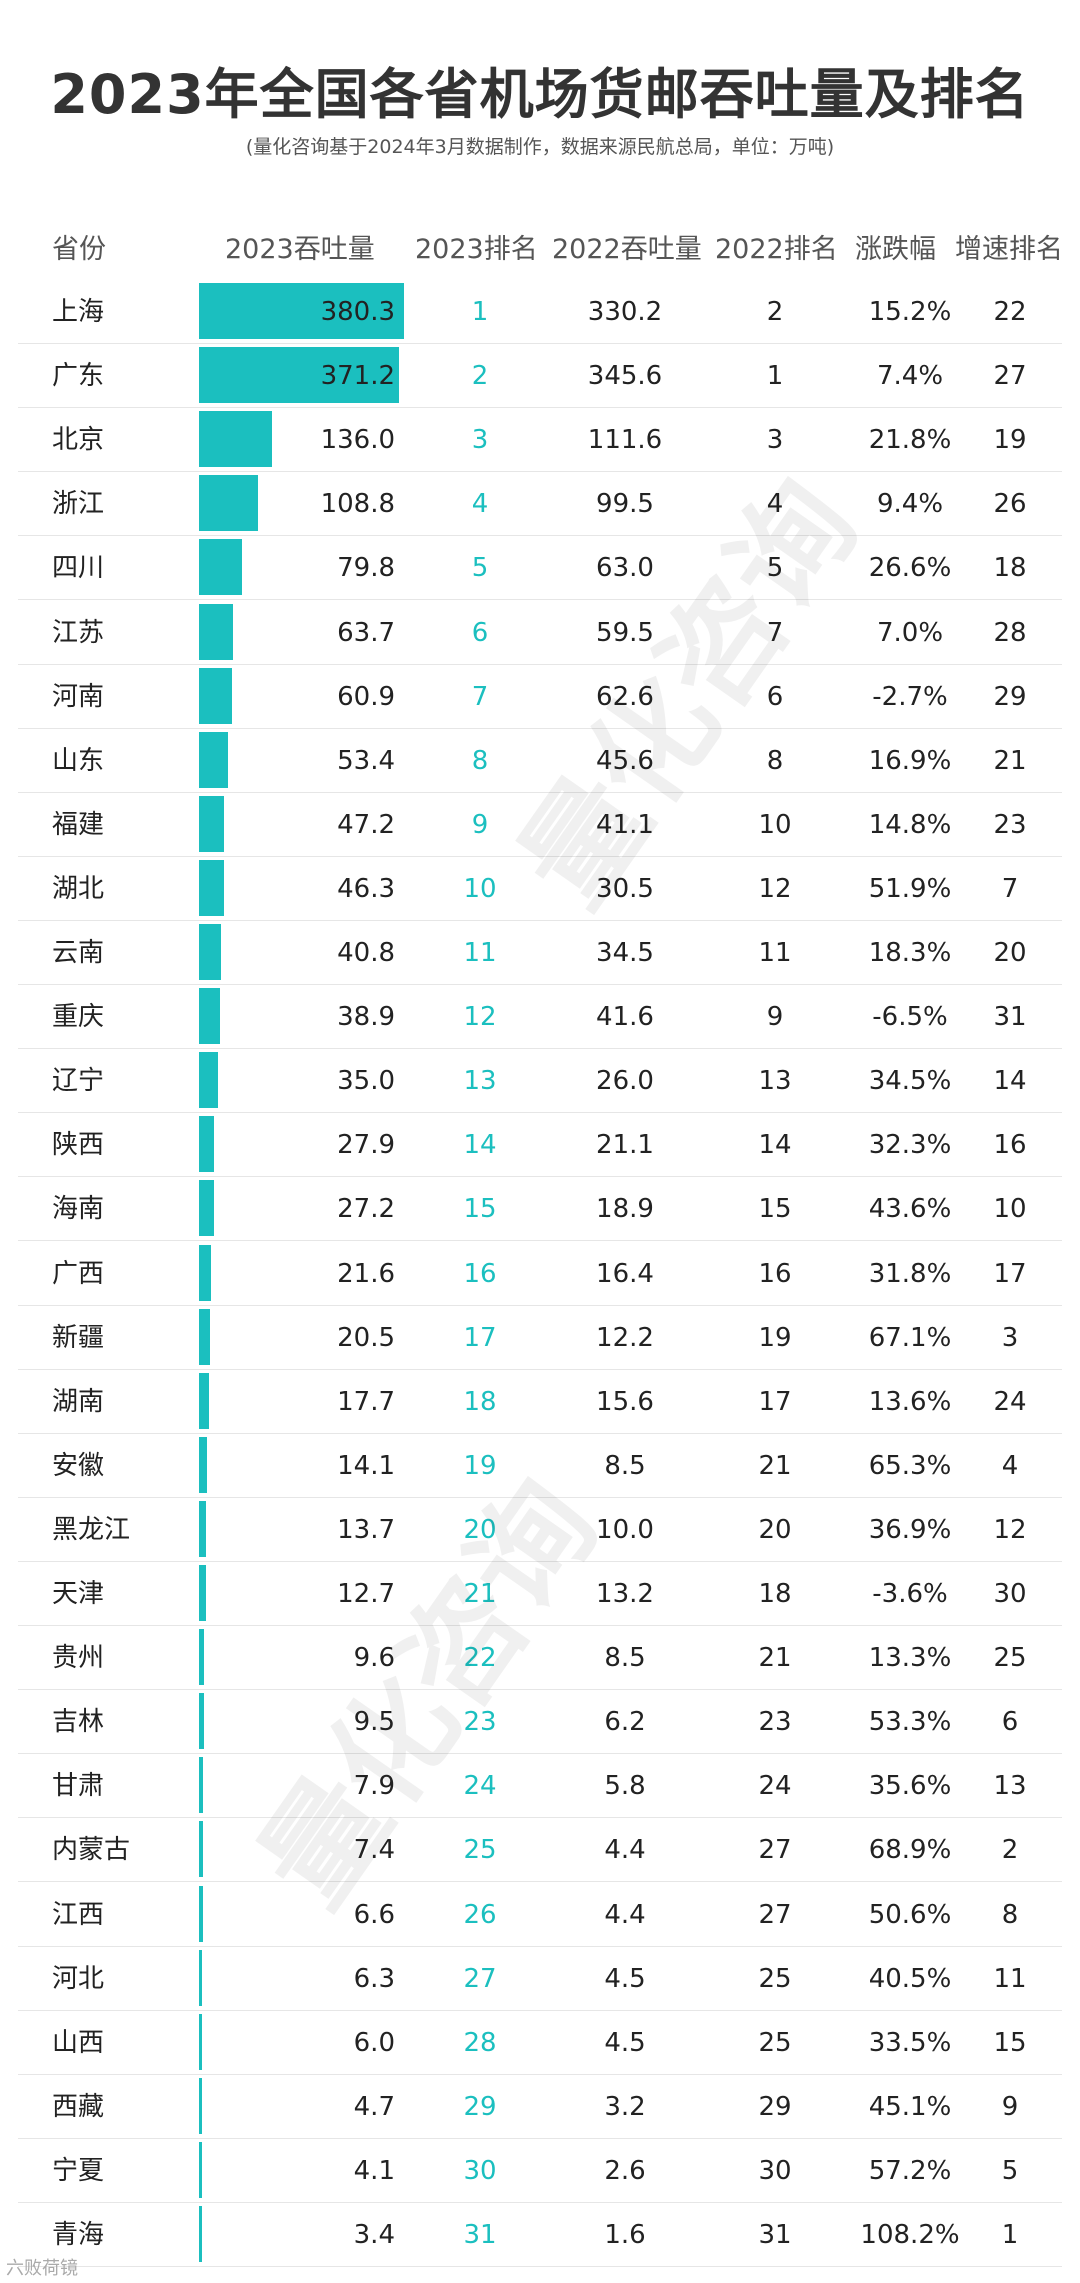 This screenshot has width=1080, height=2283. What do you see at coordinates (1010, 1081) in the screenshot?
I see `growth-rank-cell: 14` at bounding box center [1010, 1081].